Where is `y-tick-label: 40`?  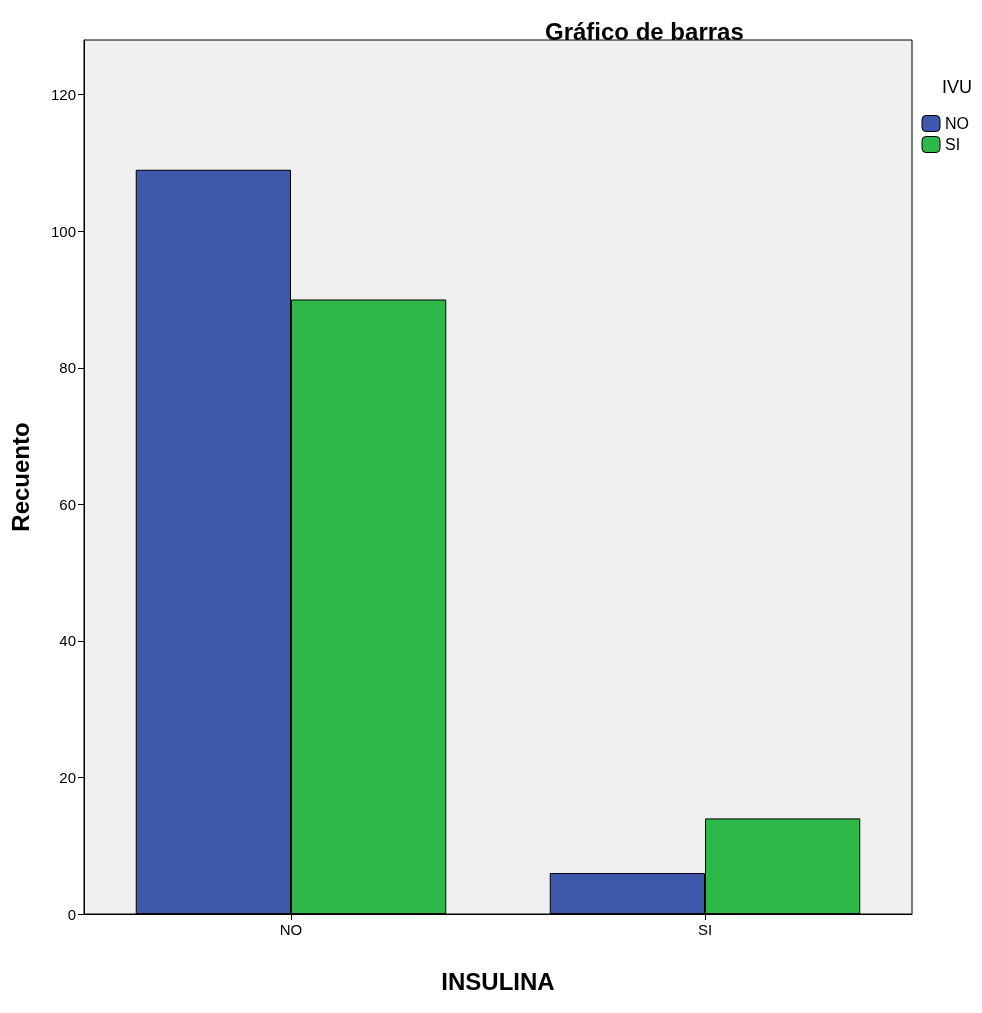
y-tick-label: 40 is located at coordinates (67, 641).